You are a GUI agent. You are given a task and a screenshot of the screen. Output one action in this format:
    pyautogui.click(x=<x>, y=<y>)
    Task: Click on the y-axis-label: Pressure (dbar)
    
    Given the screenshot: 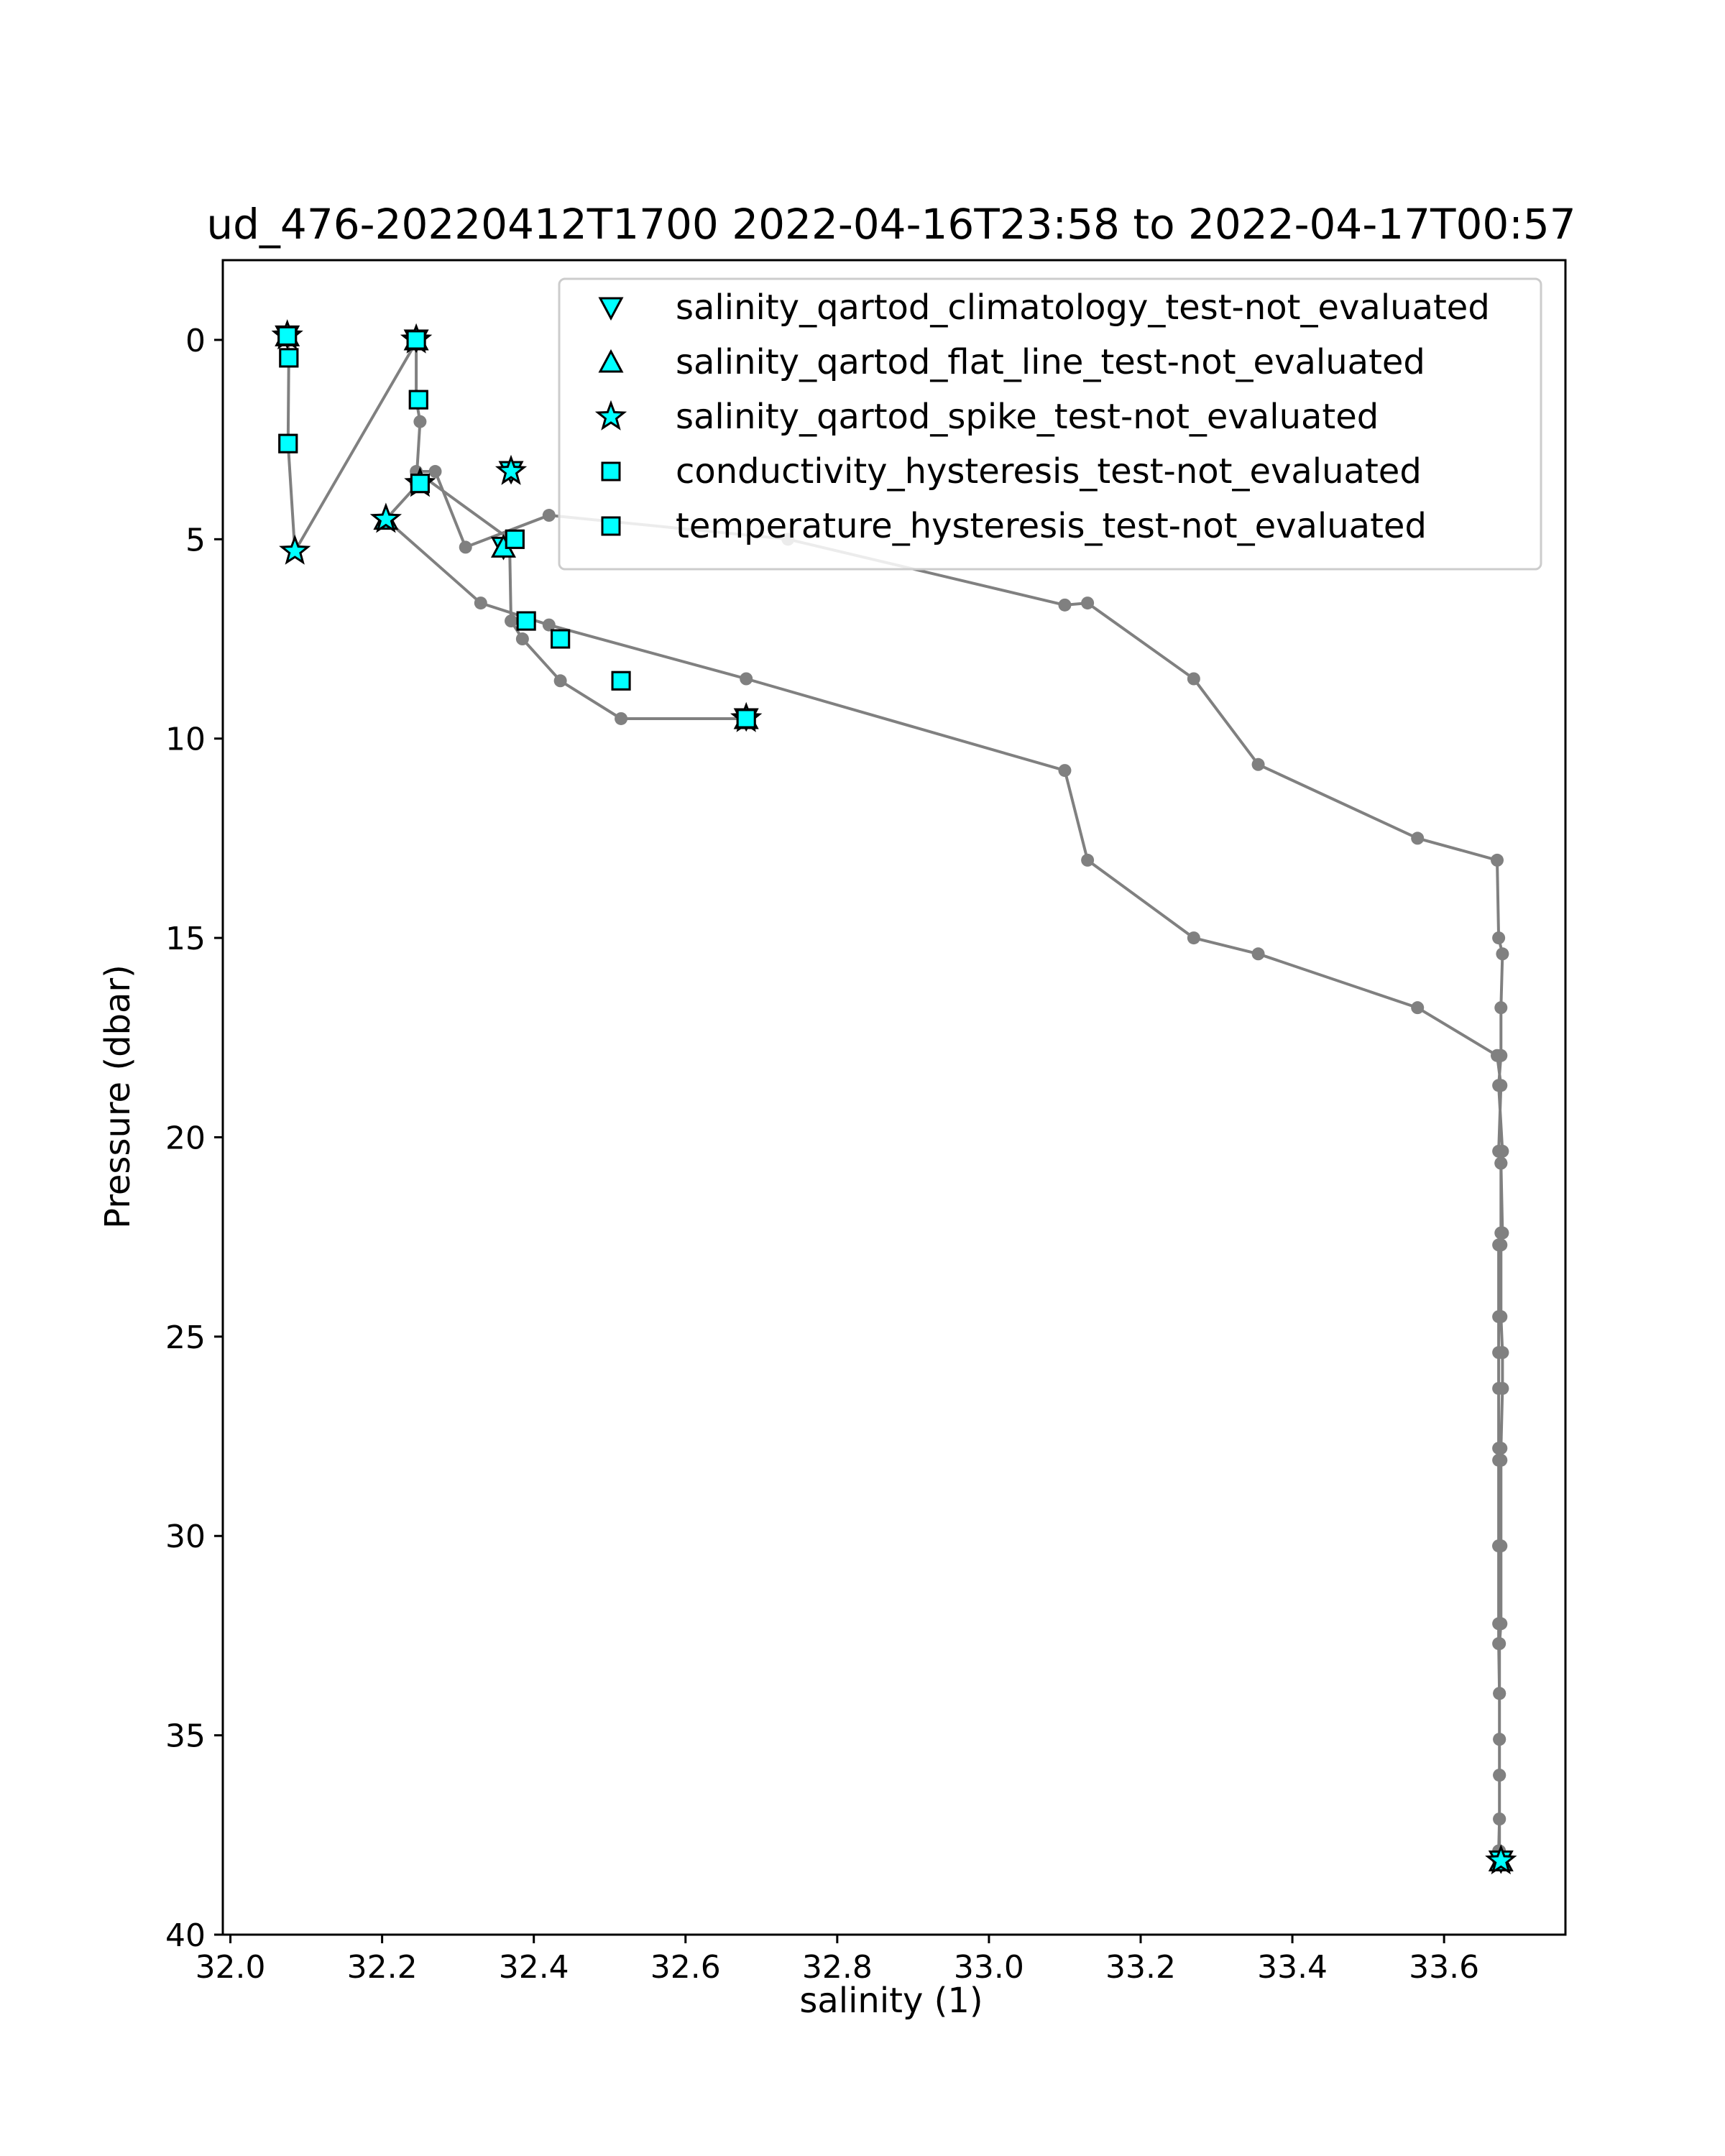 What is the action you would take?
    pyautogui.click(x=118, y=1096)
    